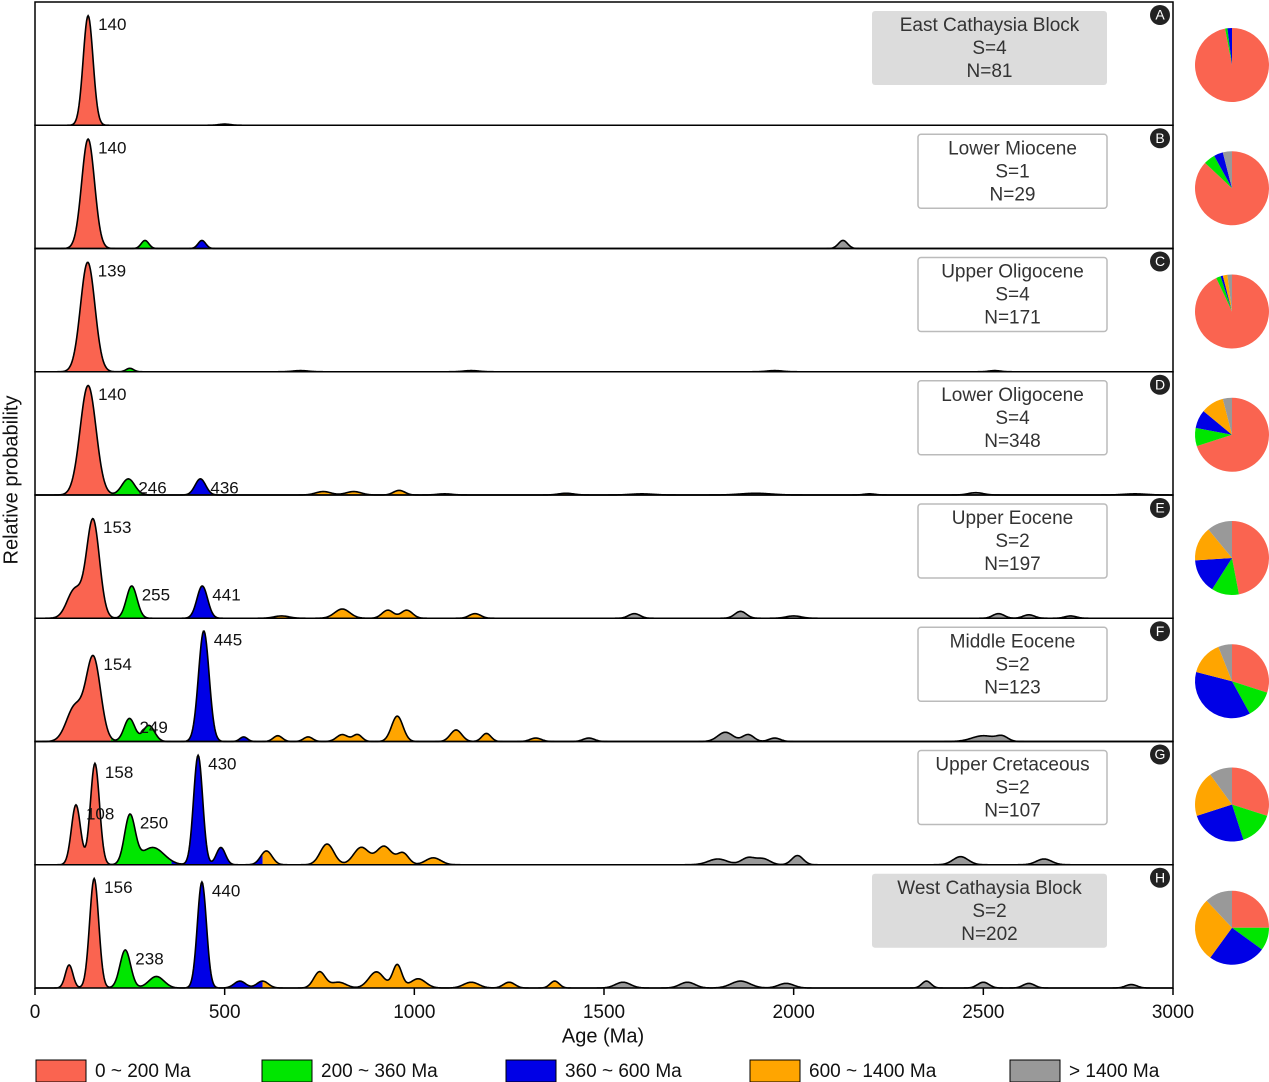 The image size is (1269, 1082). I want to click on grain-count: N=197, so click(1012, 564).